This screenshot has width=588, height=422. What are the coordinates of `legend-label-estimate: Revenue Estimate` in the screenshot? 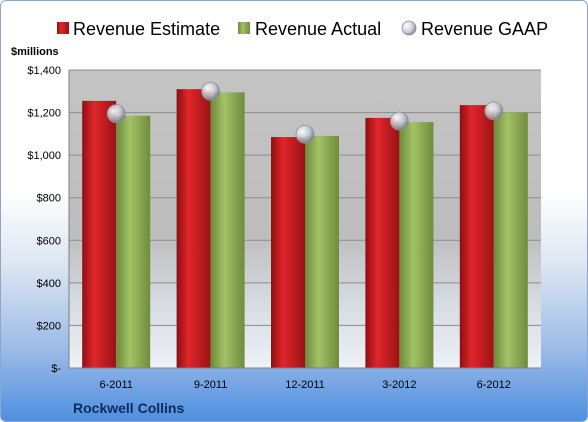 It's located at (146, 29).